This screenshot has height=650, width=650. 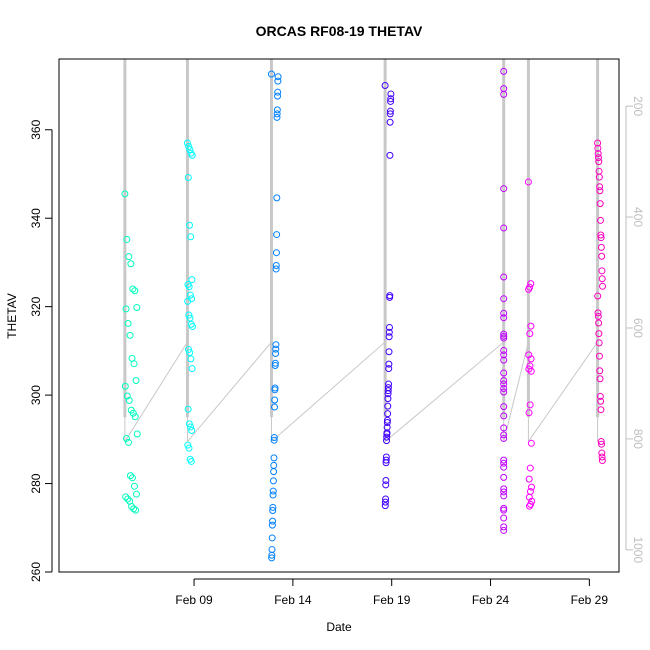 I want to click on y-tick-label: 360, so click(x=36, y=129).